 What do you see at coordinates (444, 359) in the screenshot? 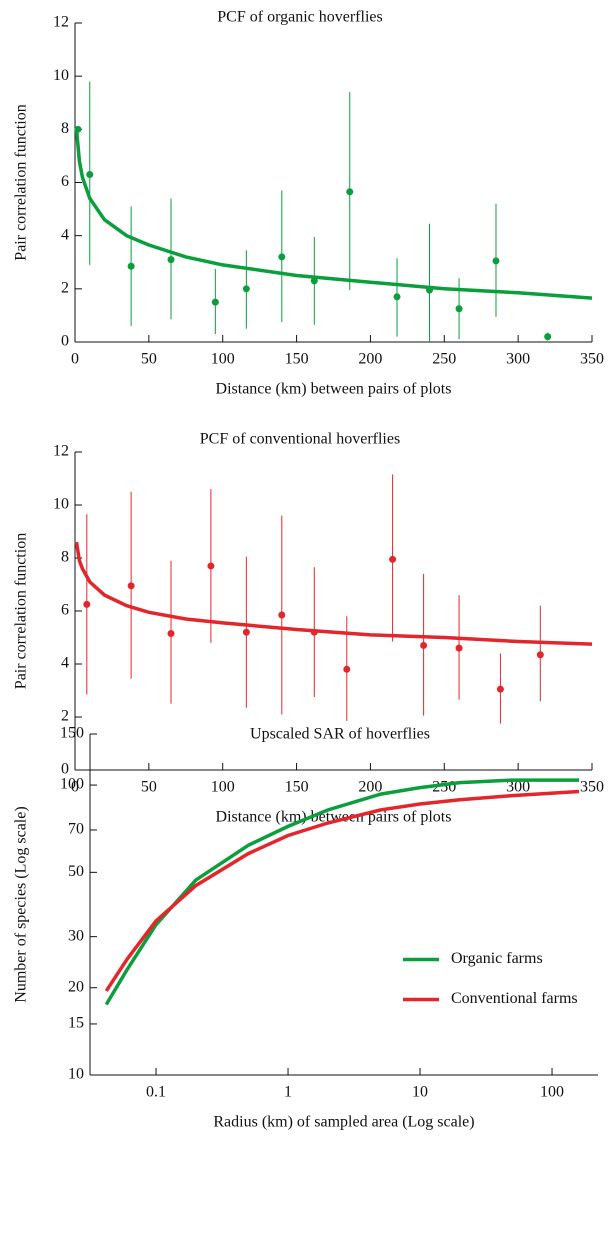
I see `x-tick-label: 250` at bounding box center [444, 359].